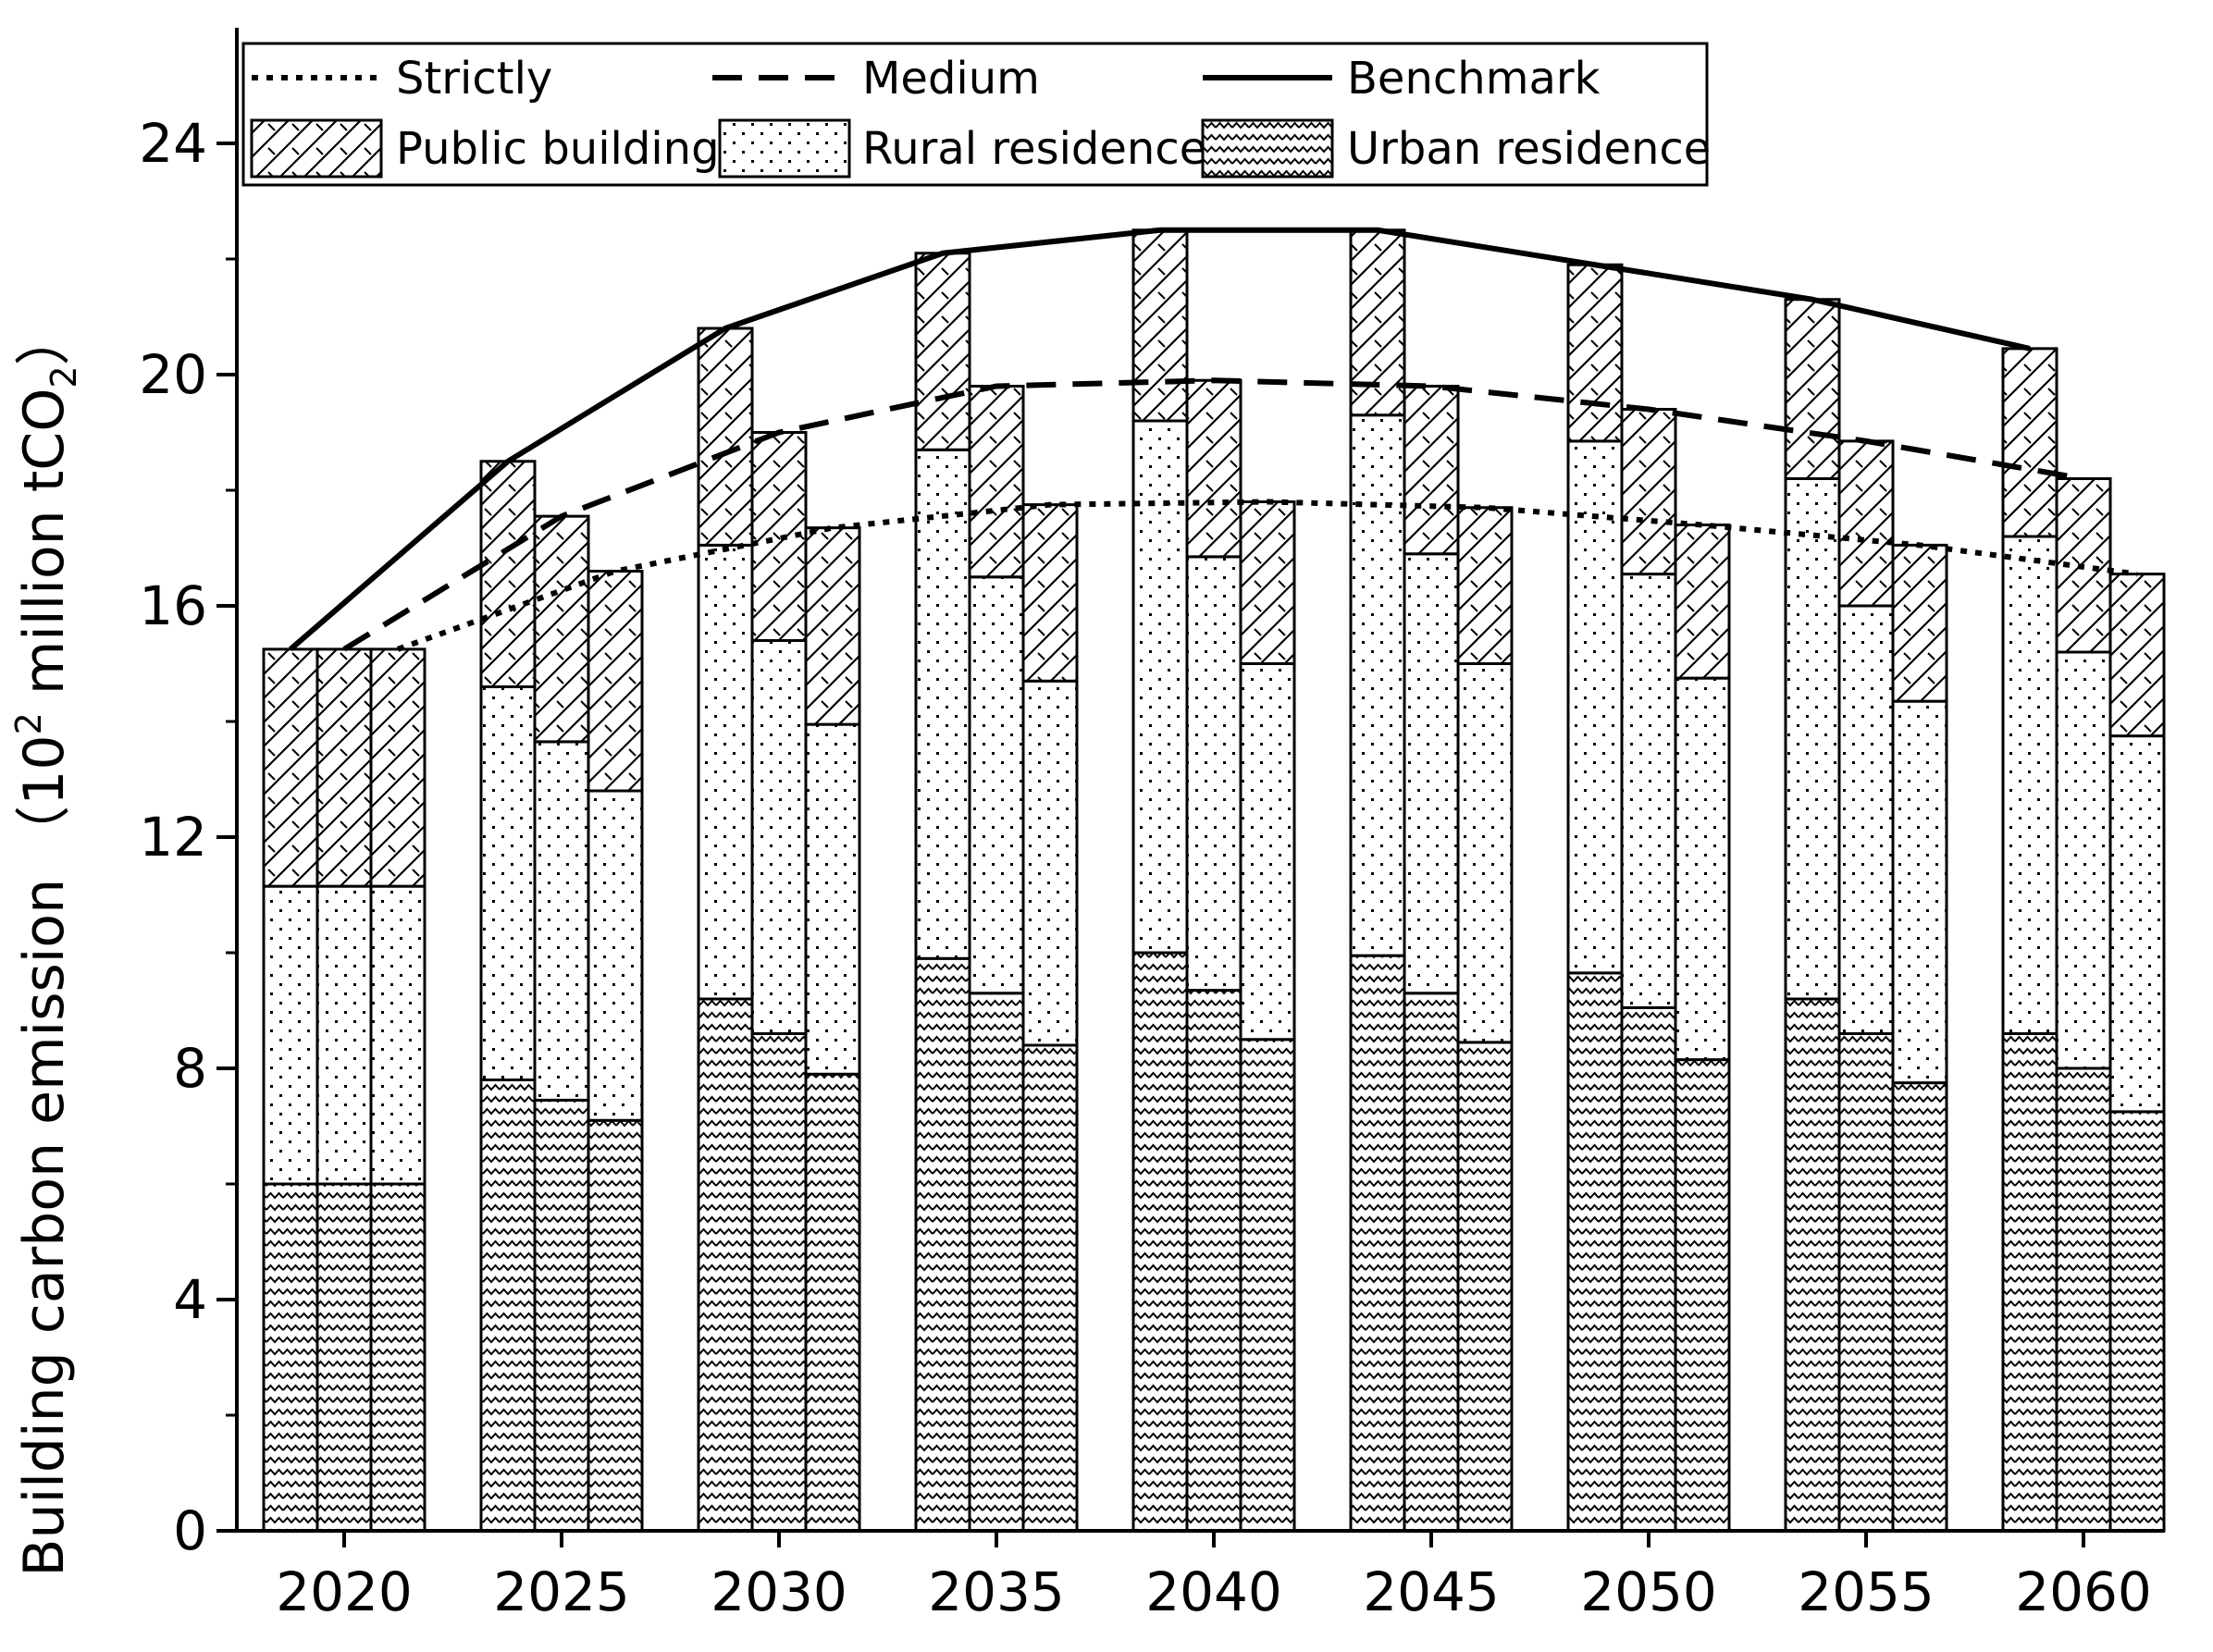 The image size is (2213, 1652). Describe the element at coordinates (2137, 1321) in the screenshot. I see `bar-urban-residence-2060-strictly` at that location.